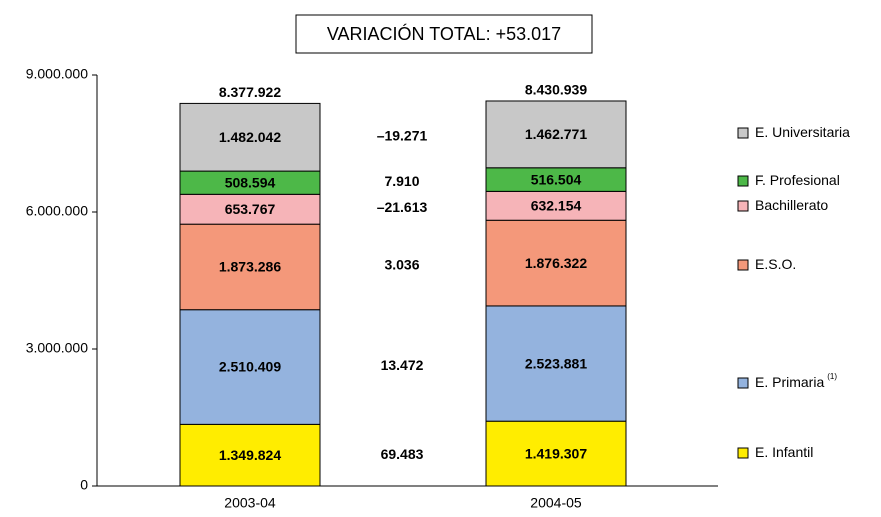 This screenshot has width=881, height=517. I want to click on value-label: 632.154, so click(556, 206).